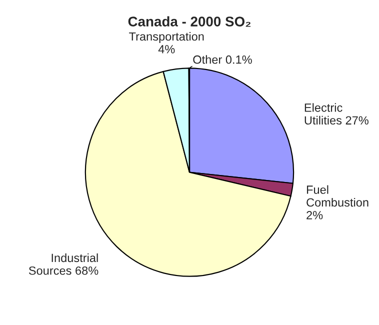 The image size is (379, 325). Describe the element at coordinates (337, 196) in the screenshot. I see `slice-label: Fuel Combustion` at that location.